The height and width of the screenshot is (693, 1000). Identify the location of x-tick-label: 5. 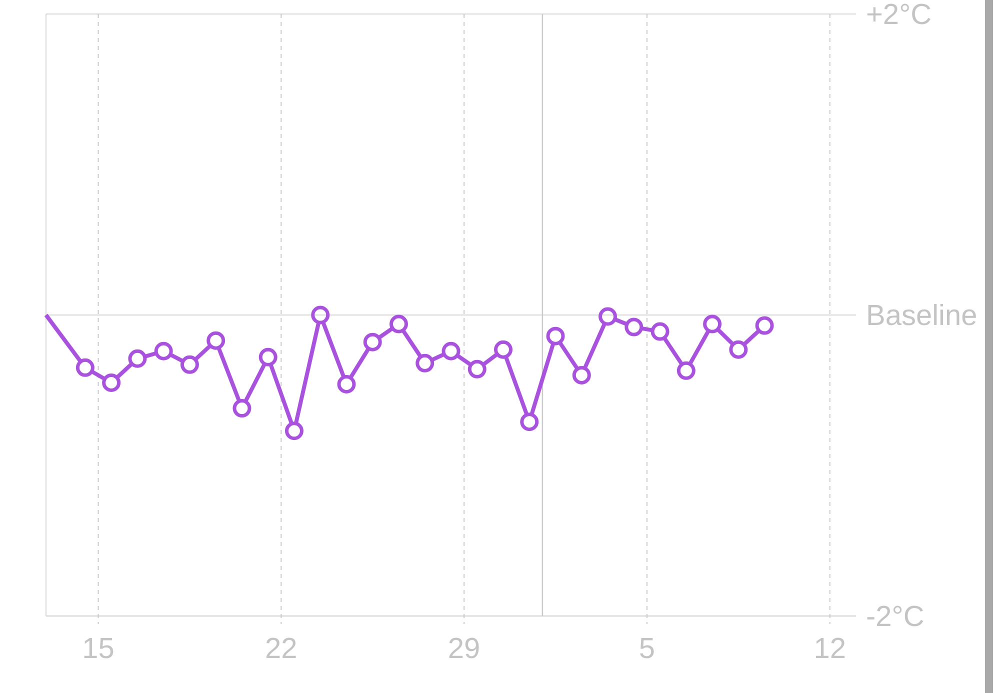
(647, 649).